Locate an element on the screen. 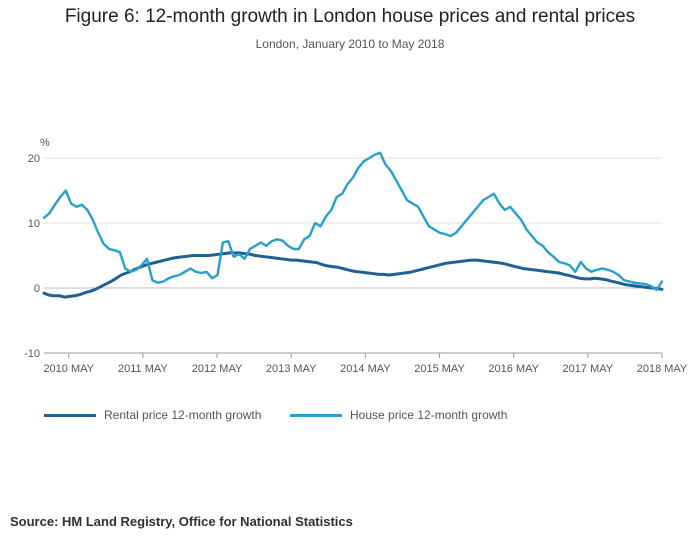  x-tick-label: 2015 MAY is located at coordinates (439, 369).